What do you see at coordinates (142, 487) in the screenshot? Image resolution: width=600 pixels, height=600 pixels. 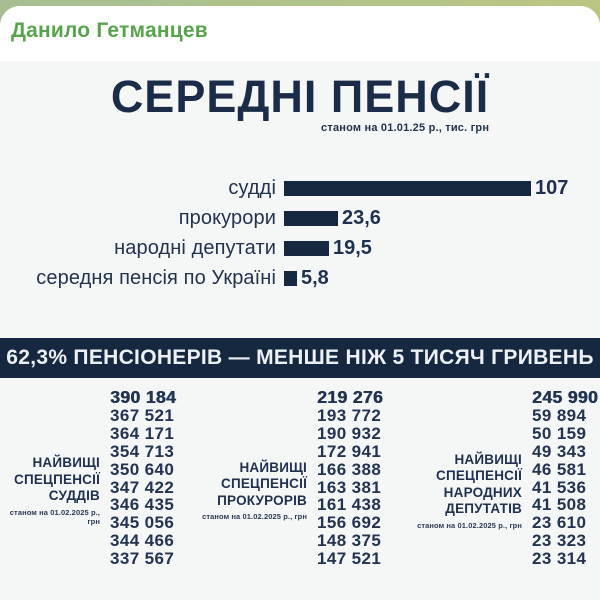 I see `pension-value: 347 422` at bounding box center [142, 487].